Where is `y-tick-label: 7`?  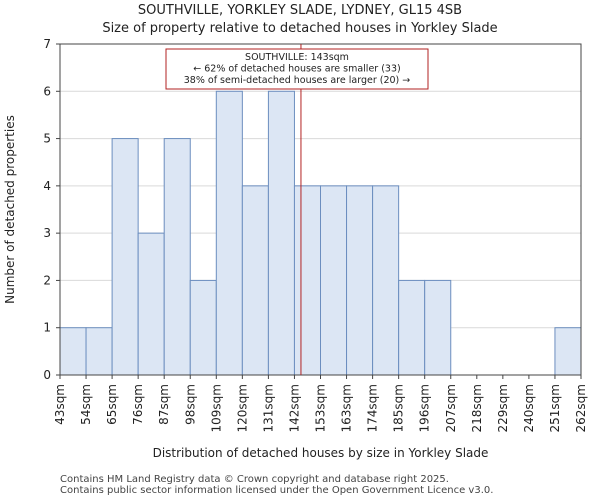
y-tick-label: 7 is located at coordinates (47, 44).